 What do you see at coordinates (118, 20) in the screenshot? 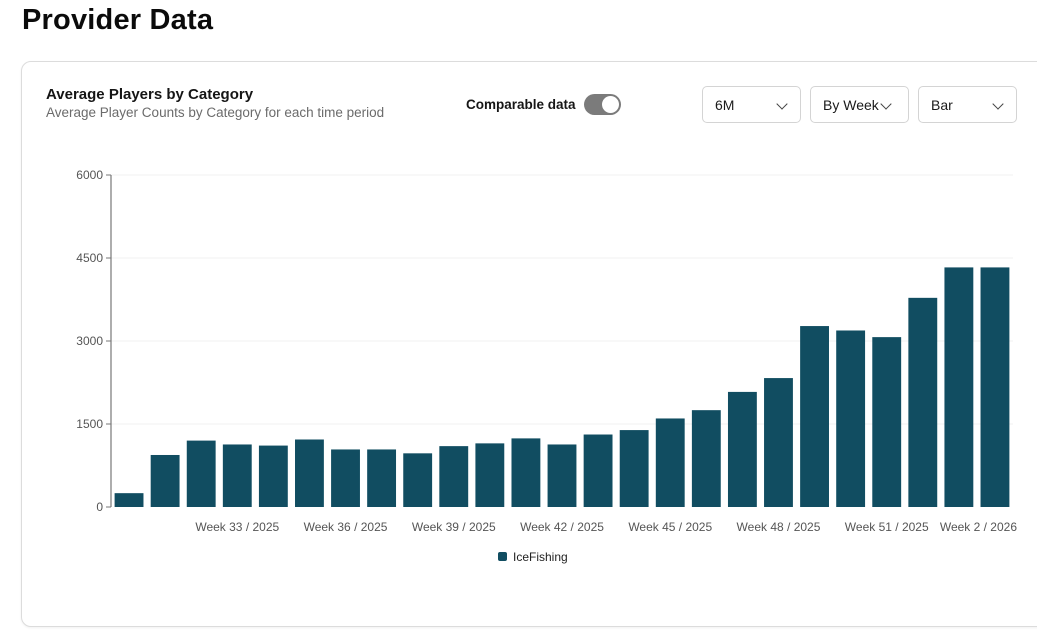
I see `page-title: Provider Data` at bounding box center [118, 20].